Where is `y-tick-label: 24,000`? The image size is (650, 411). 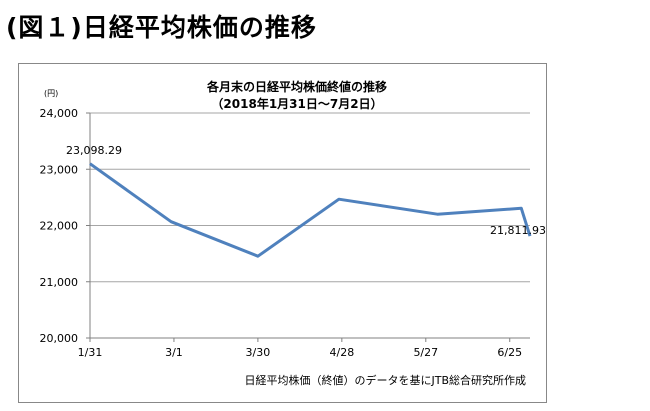 y-tick-label: 24,000 is located at coordinates (59, 113).